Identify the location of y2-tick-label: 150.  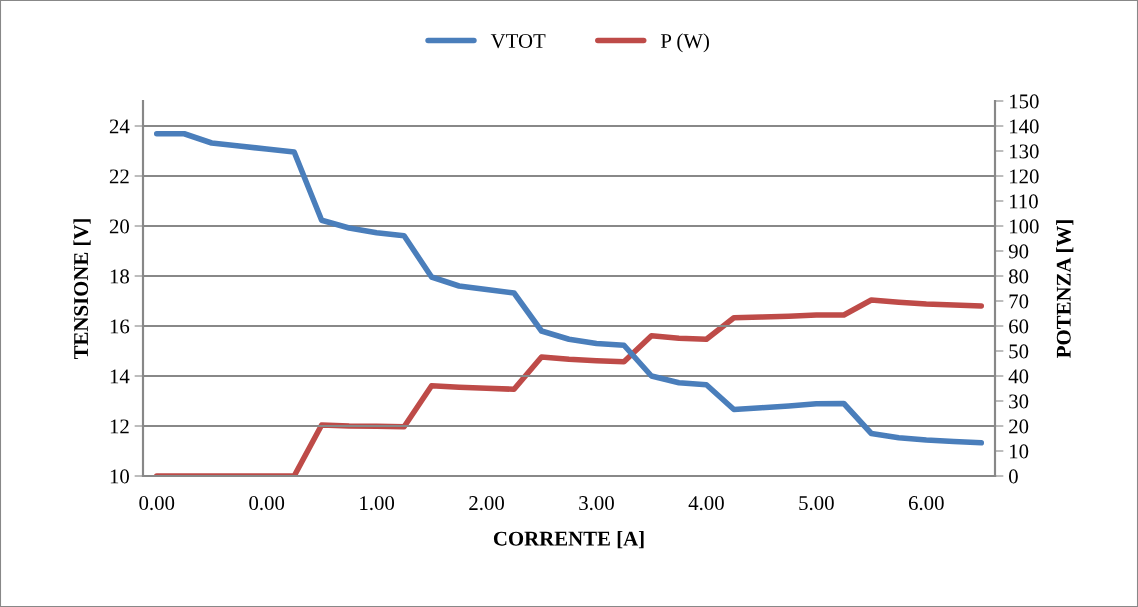
(1024, 101).